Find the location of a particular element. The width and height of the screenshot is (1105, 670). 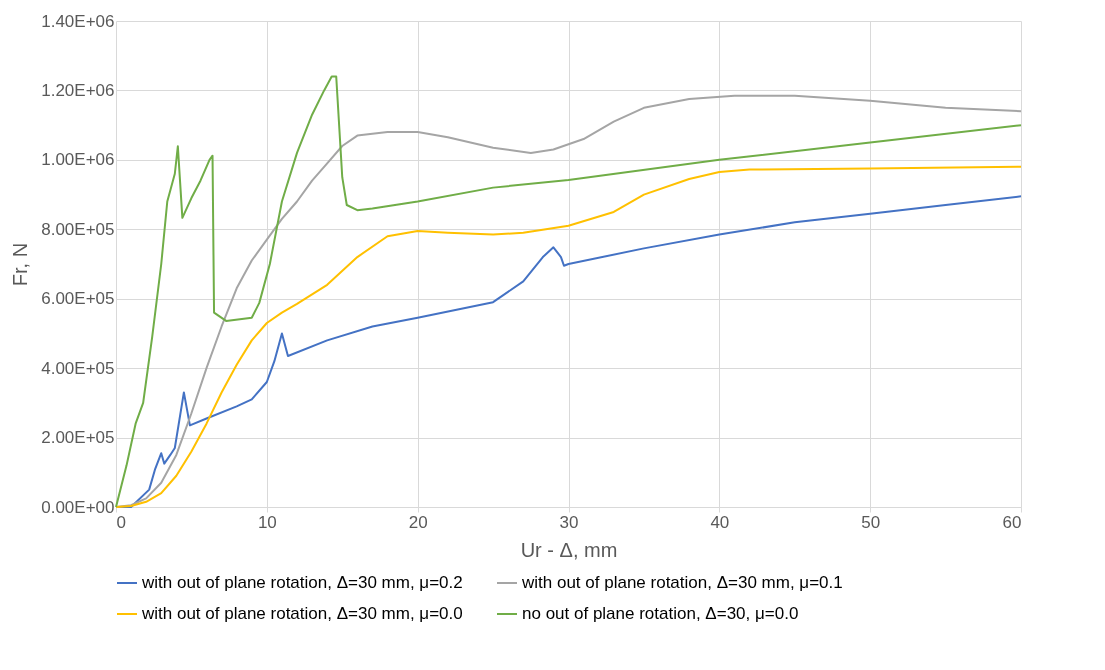

y-tick-label: 1.20E+06 is located at coordinates (78, 90).